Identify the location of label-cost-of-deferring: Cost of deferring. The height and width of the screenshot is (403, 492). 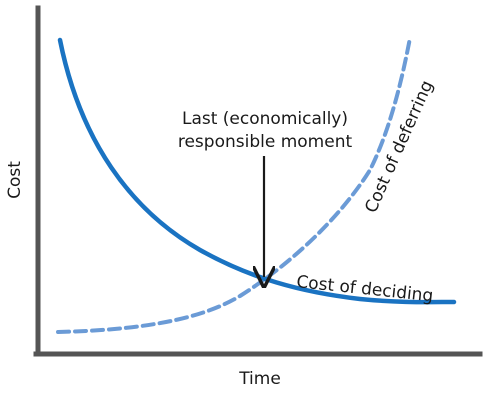
(399, 147).